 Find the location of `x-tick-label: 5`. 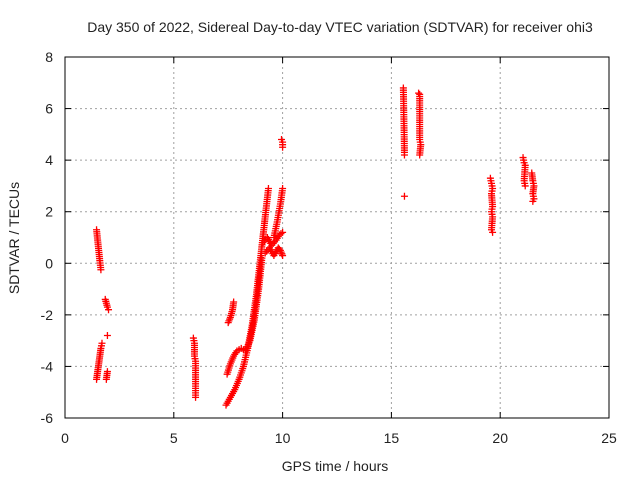

x-tick-label: 5 is located at coordinates (174, 438).